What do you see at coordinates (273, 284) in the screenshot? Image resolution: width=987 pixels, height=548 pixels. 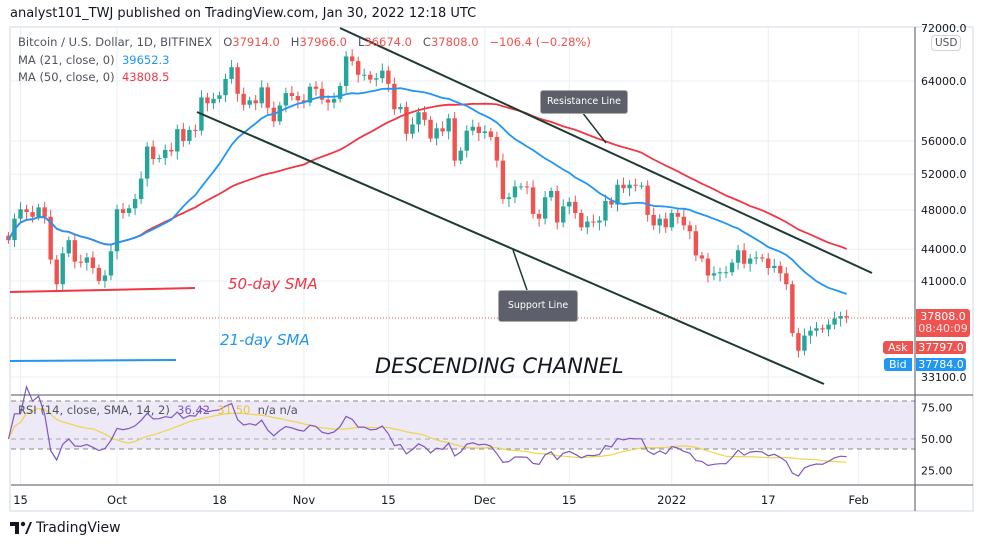 I see `sma50-annotation: 50-day SMA` at bounding box center [273, 284].